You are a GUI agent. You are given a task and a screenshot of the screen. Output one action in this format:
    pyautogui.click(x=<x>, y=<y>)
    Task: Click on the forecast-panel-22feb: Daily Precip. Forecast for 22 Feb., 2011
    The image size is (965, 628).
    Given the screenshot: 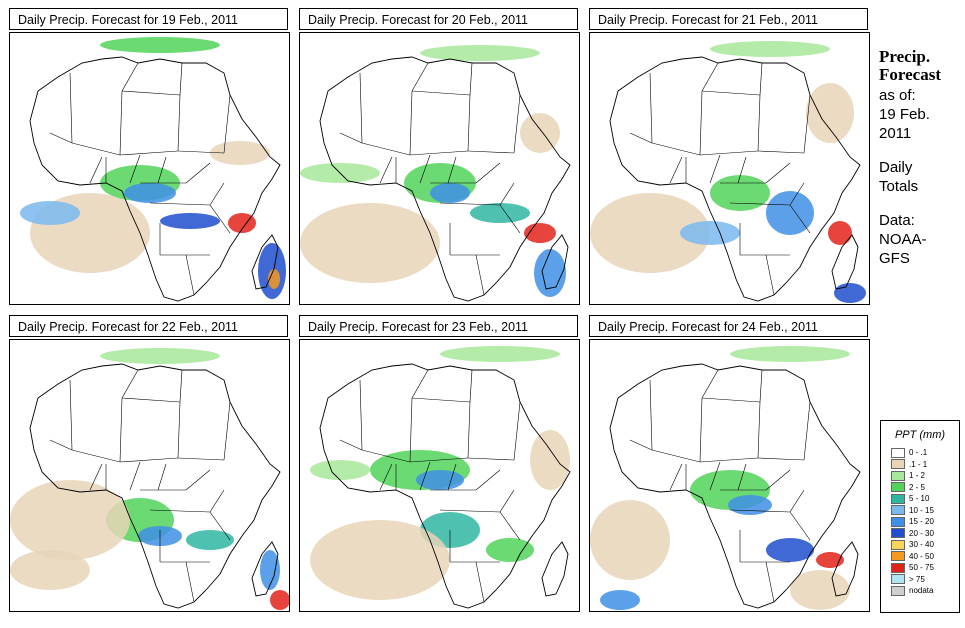 What is the action you would take?
    pyautogui.click(x=149, y=463)
    